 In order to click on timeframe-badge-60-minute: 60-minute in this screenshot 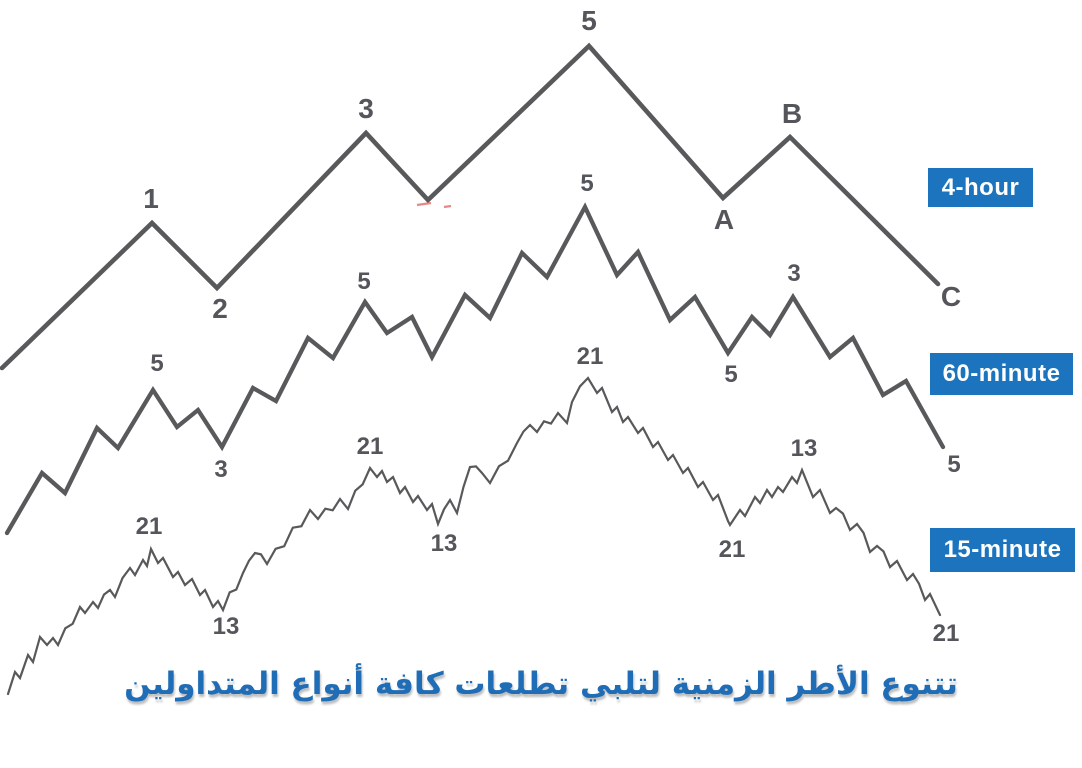, I will do `click(1001, 374)`.